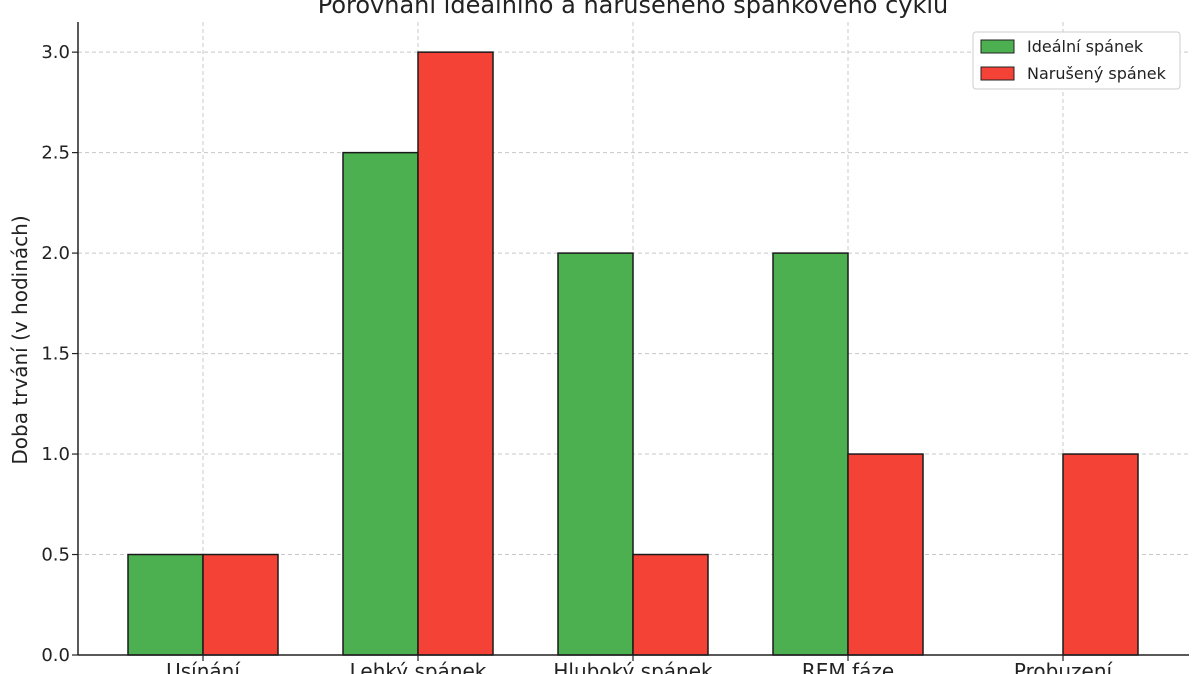  What do you see at coordinates (1064, 666) in the screenshot?
I see `x-tick-label: Probuzení` at bounding box center [1064, 666].